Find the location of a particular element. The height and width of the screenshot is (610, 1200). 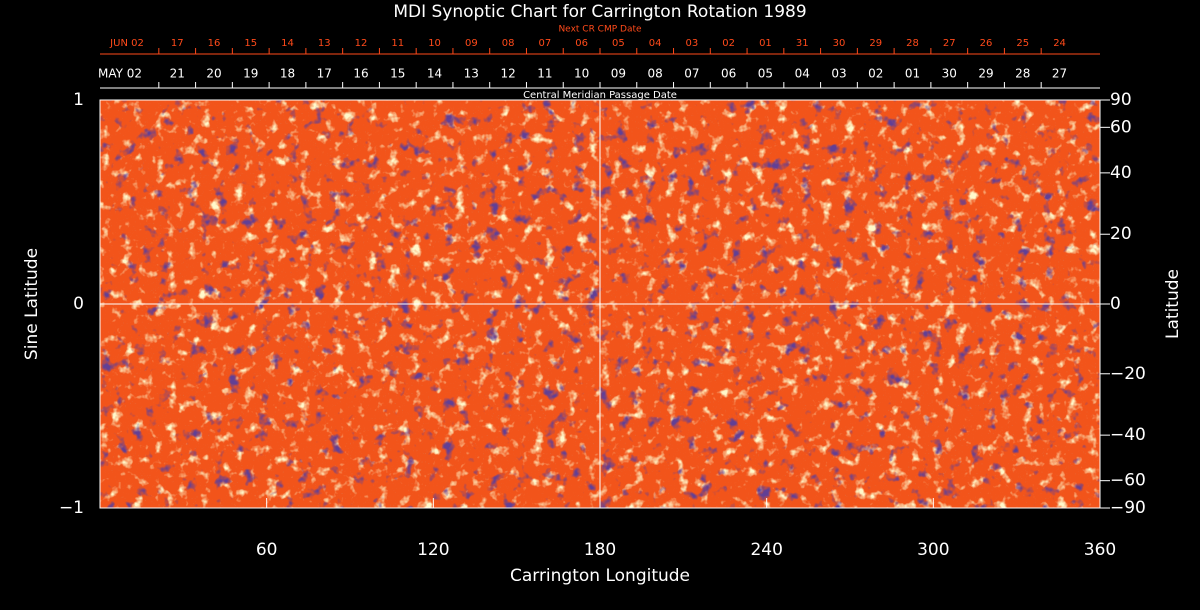

y2-tick-label: 90 is located at coordinates (1121, 100).